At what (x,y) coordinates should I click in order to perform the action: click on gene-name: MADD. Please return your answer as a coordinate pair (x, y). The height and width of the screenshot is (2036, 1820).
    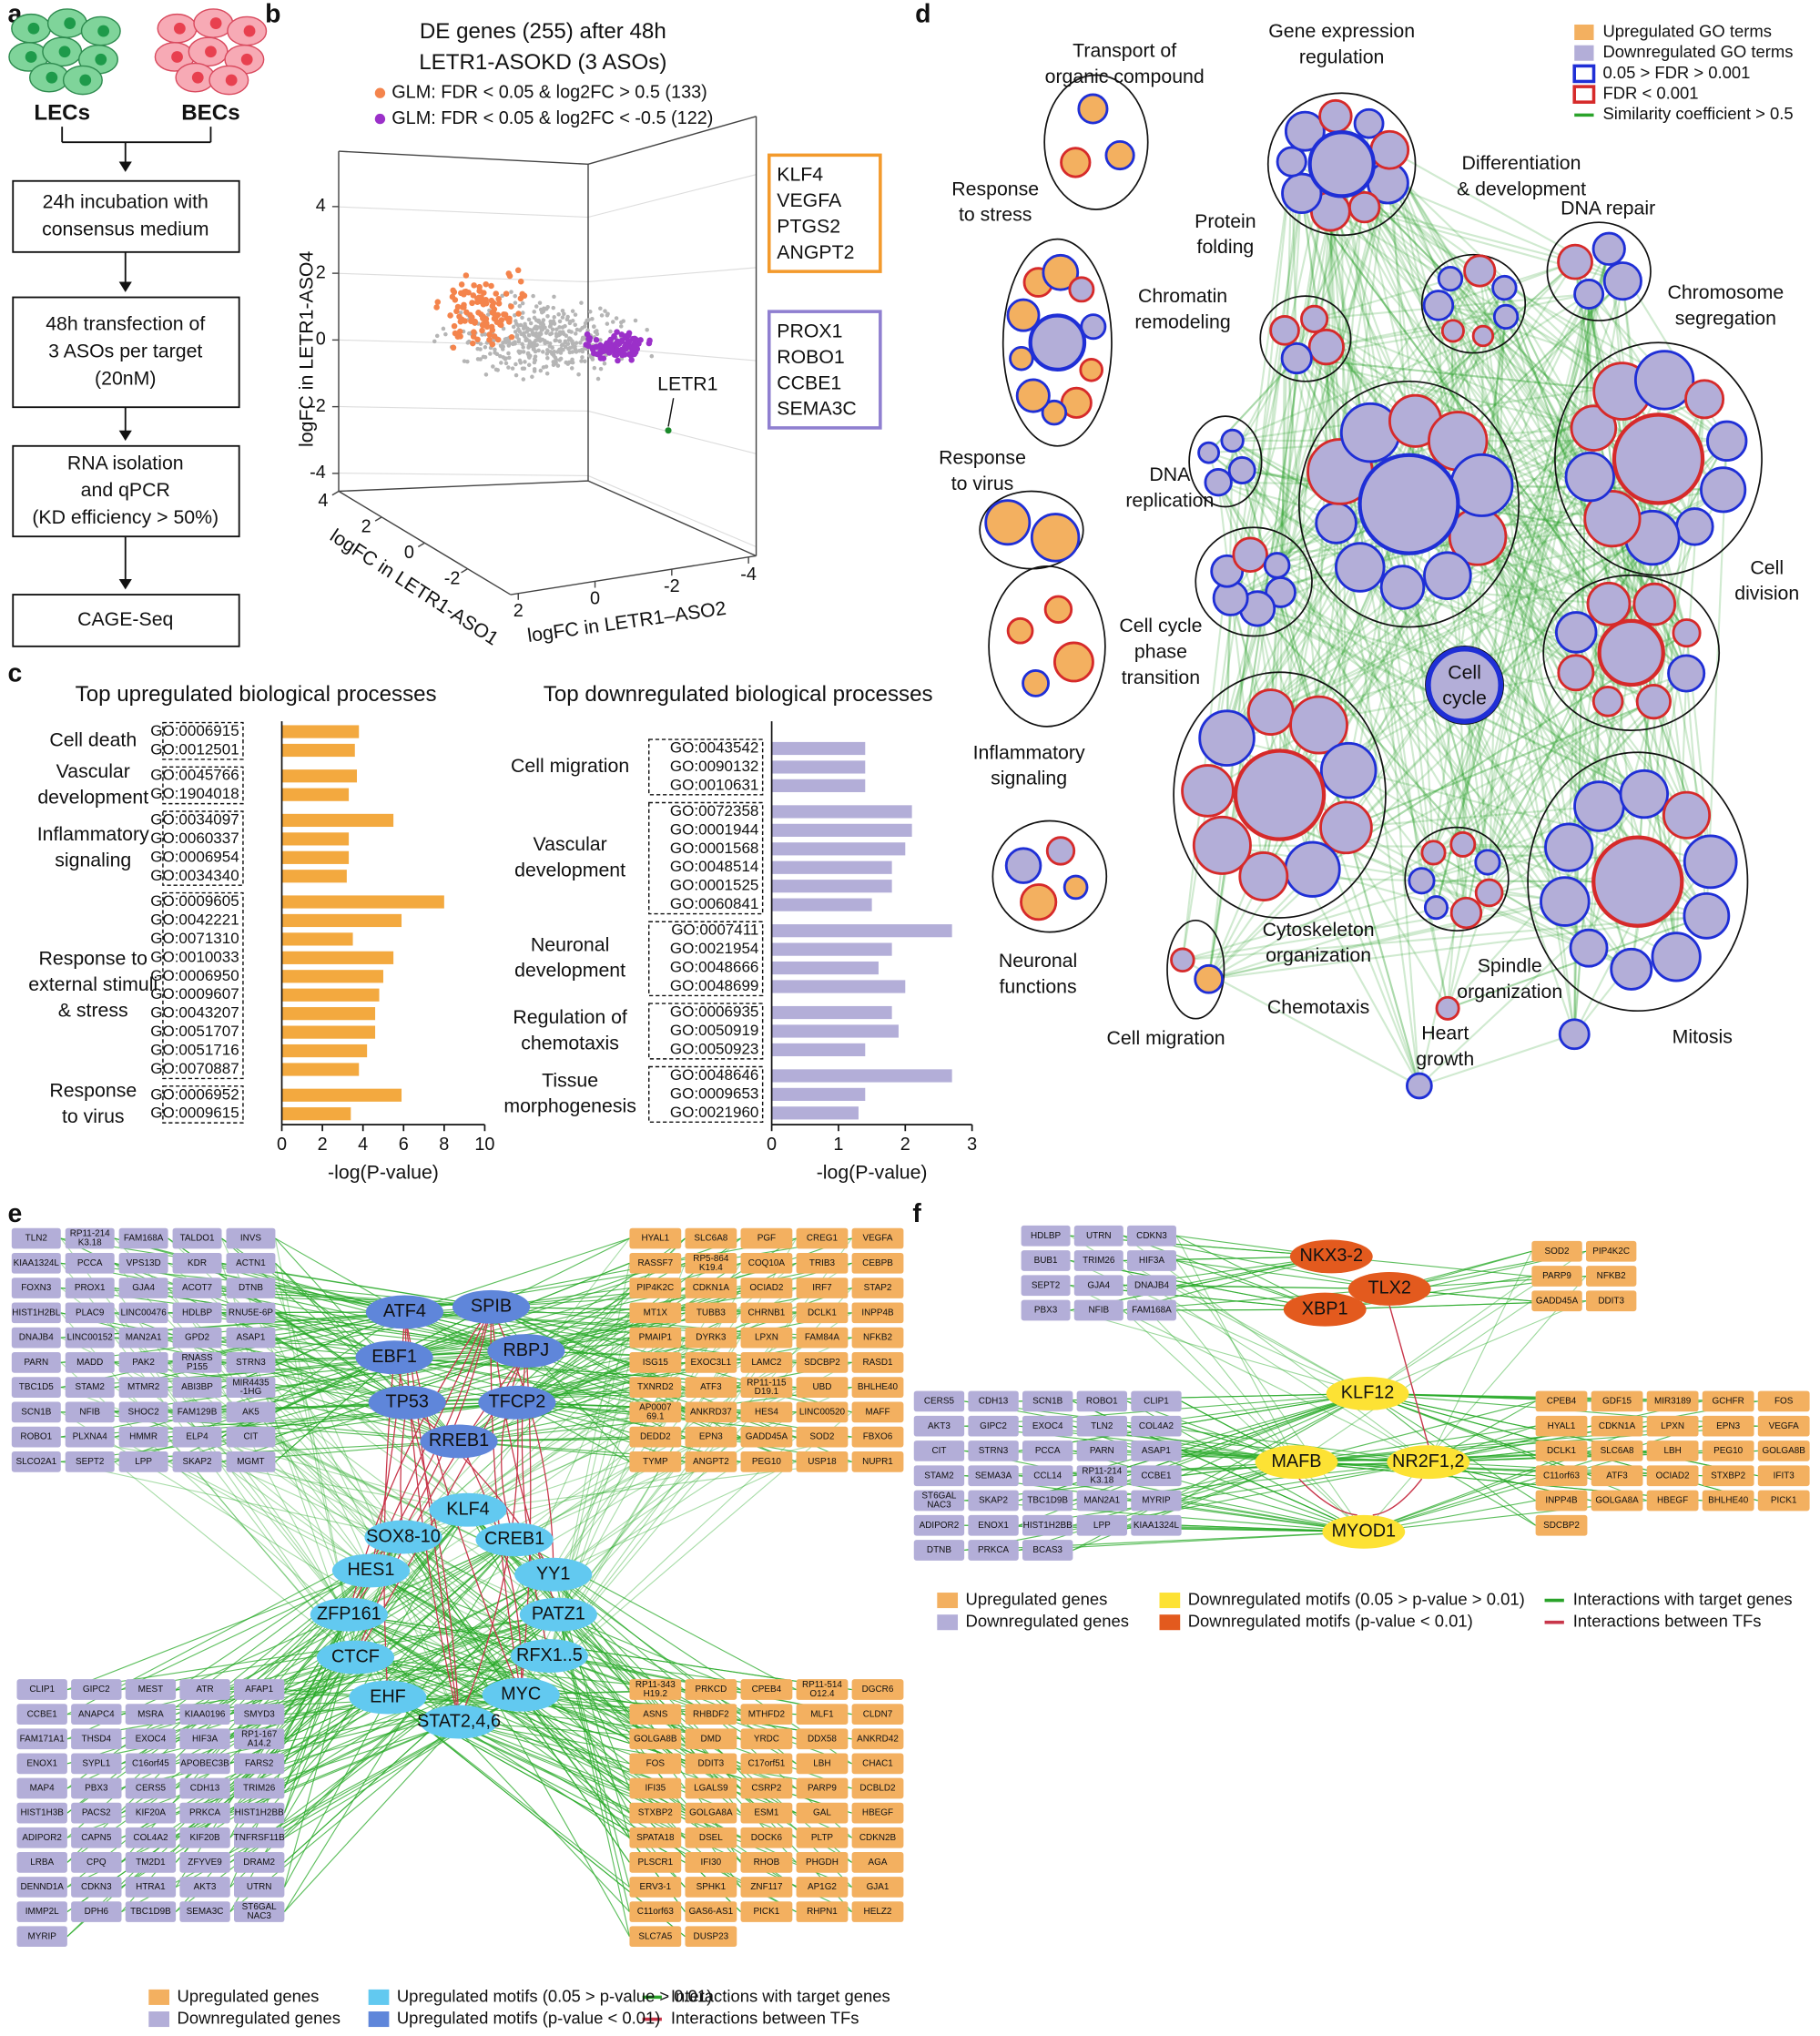
    Looking at the image, I should click on (89, 1363).